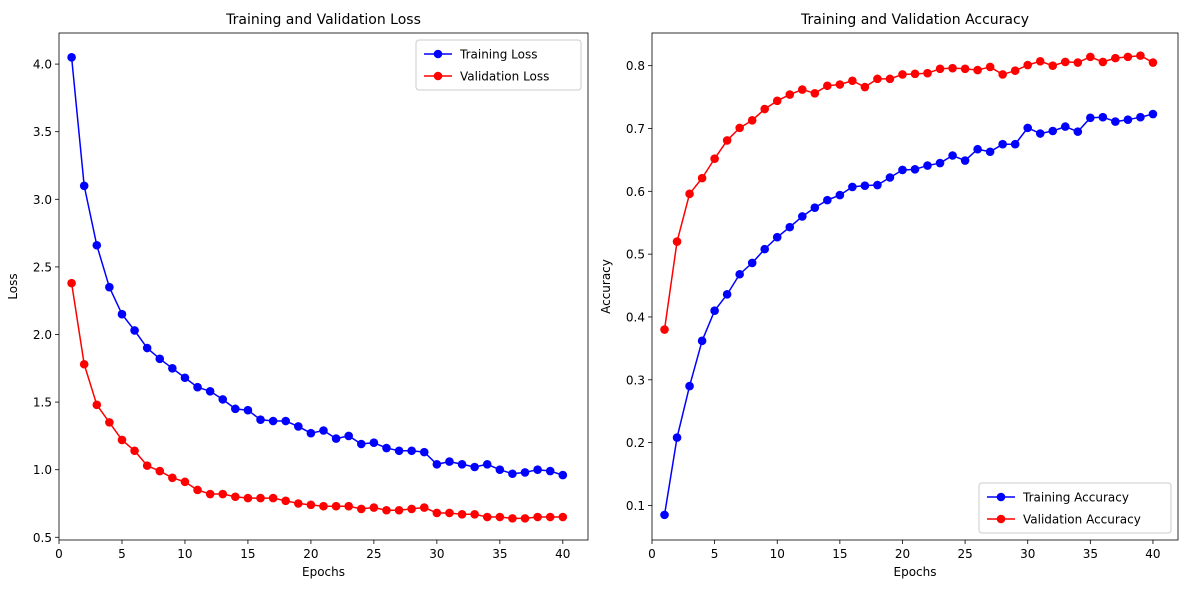 The width and height of the screenshot is (1189, 590). Describe the element at coordinates (42, 200) in the screenshot. I see `loss-y-tick-label: 3.0` at that location.